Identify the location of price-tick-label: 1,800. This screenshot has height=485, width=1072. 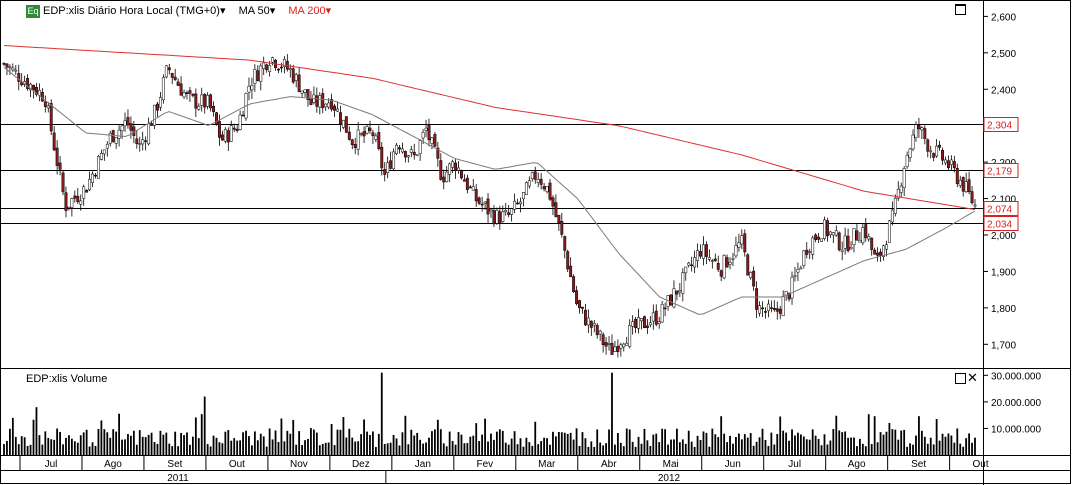
(1003, 309).